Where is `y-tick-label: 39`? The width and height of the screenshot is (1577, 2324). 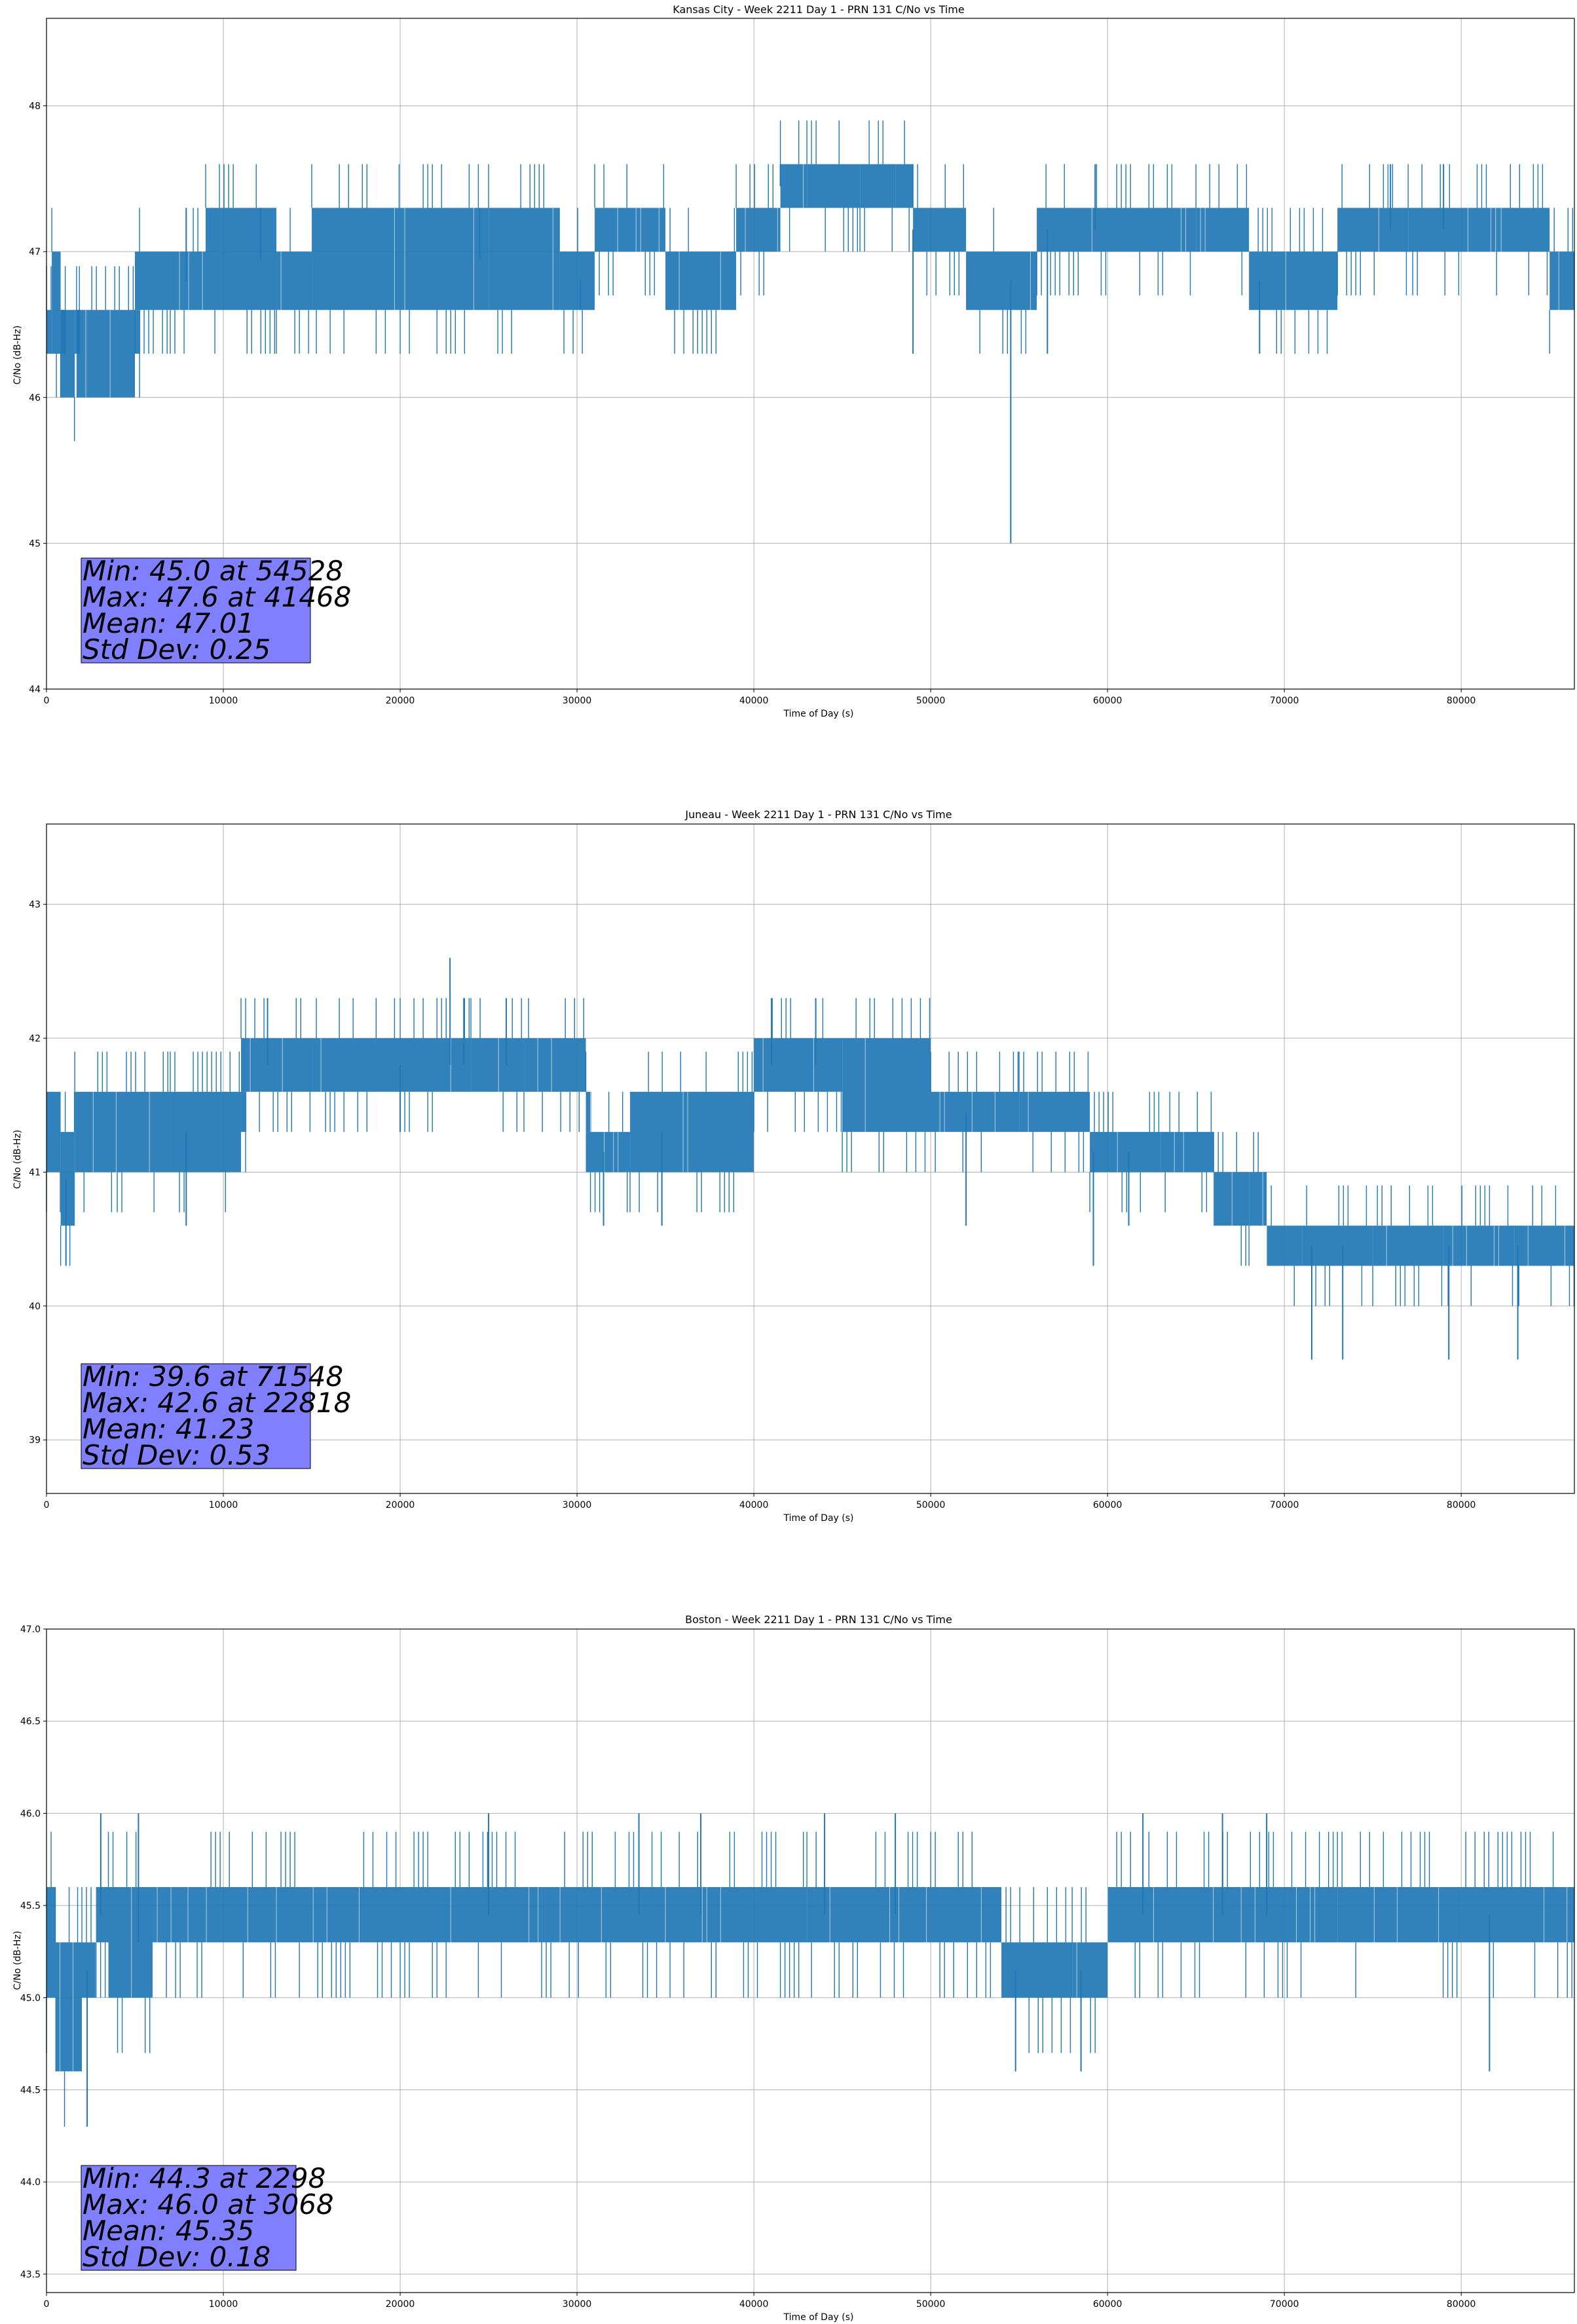
y-tick-label: 39 is located at coordinates (35, 1440).